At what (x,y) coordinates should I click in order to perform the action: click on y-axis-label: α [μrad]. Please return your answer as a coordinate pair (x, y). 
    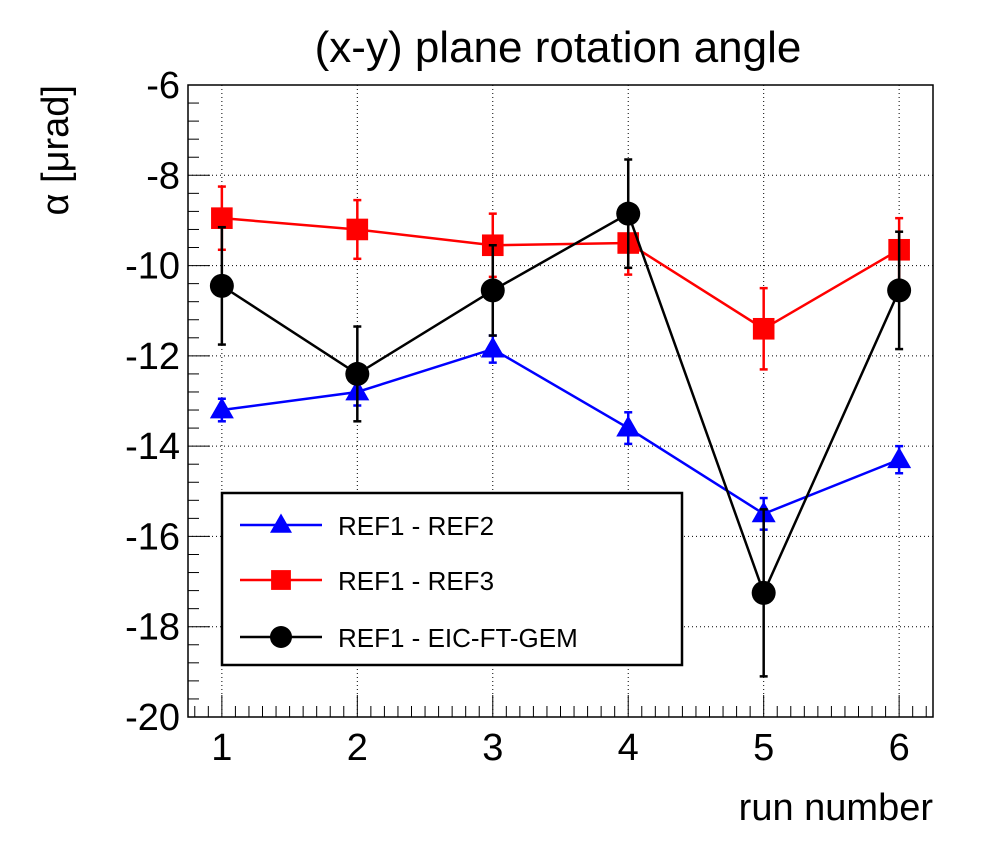
    Looking at the image, I should click on (56, 150).